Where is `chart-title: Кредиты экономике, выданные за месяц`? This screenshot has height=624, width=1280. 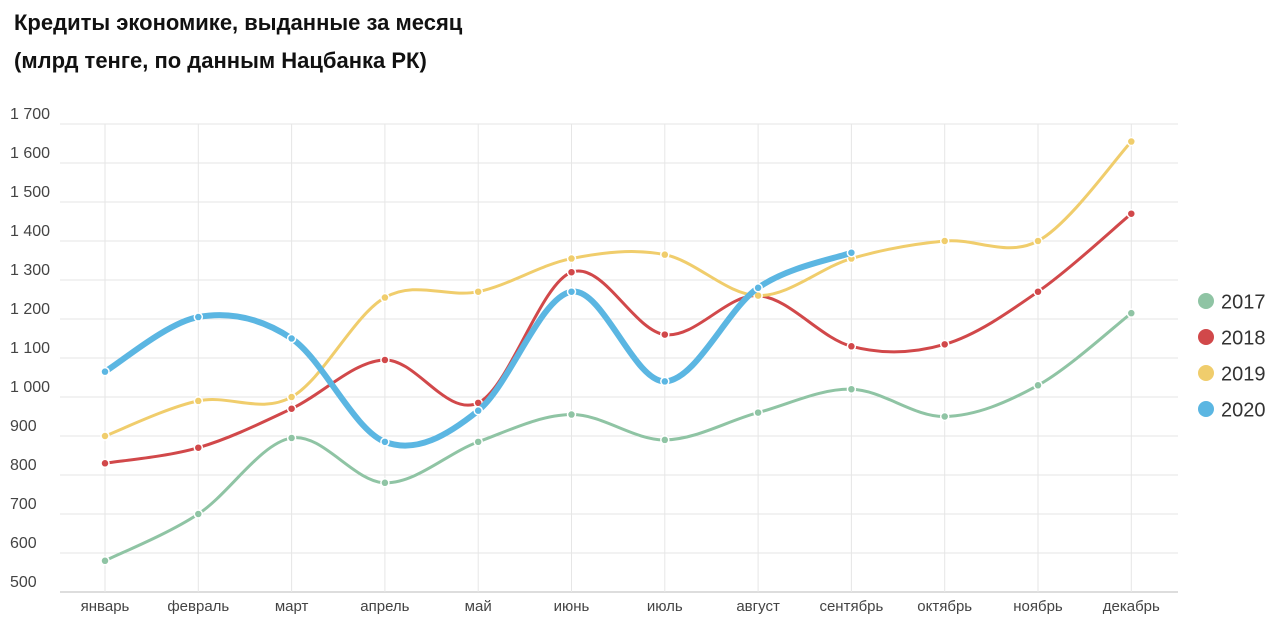
chart-title: Кредиты экономике, выданные за месяц is located at coordinates (238, 22).